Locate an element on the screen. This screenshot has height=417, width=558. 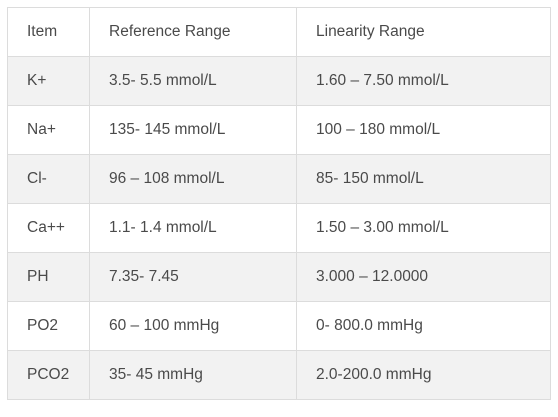
cell-linearity-range: 100 – 180 mmol/L is located at coordinates (423, 130).